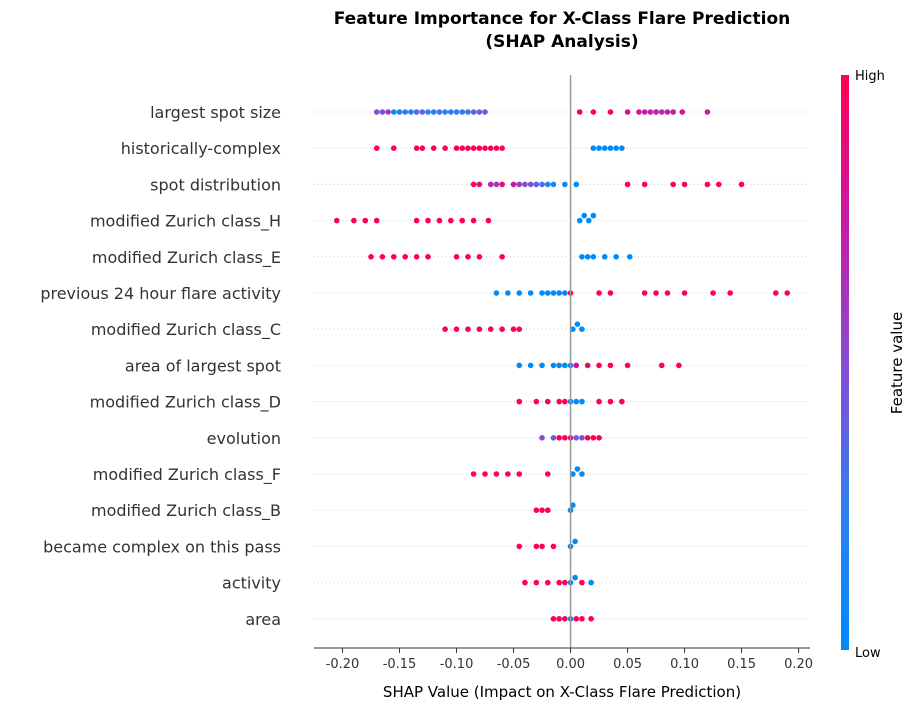  I want to click on x-tick-label: 0.20, so click(798, 664).